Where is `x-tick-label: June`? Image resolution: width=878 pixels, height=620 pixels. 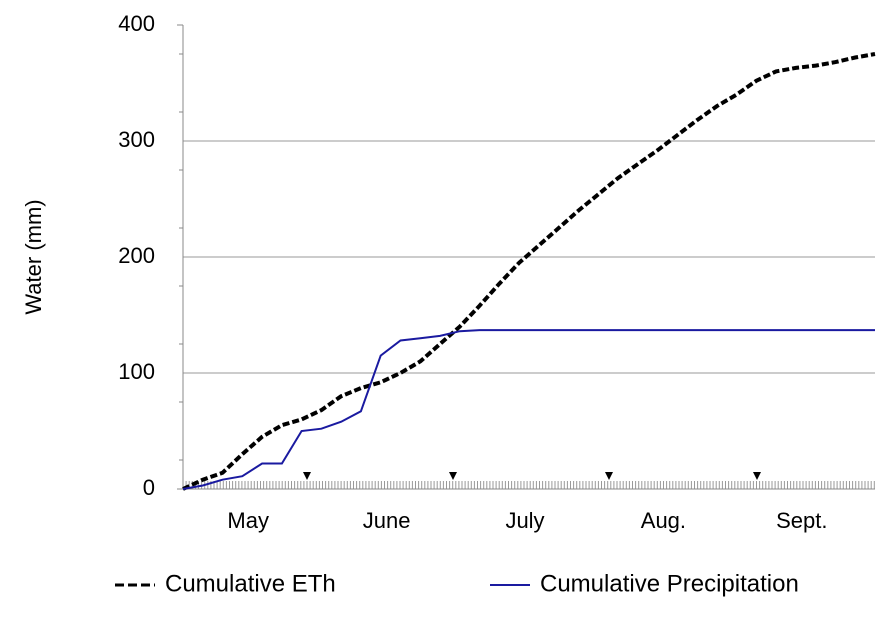
x-tick-label: June is located at coordinates (387, 520).